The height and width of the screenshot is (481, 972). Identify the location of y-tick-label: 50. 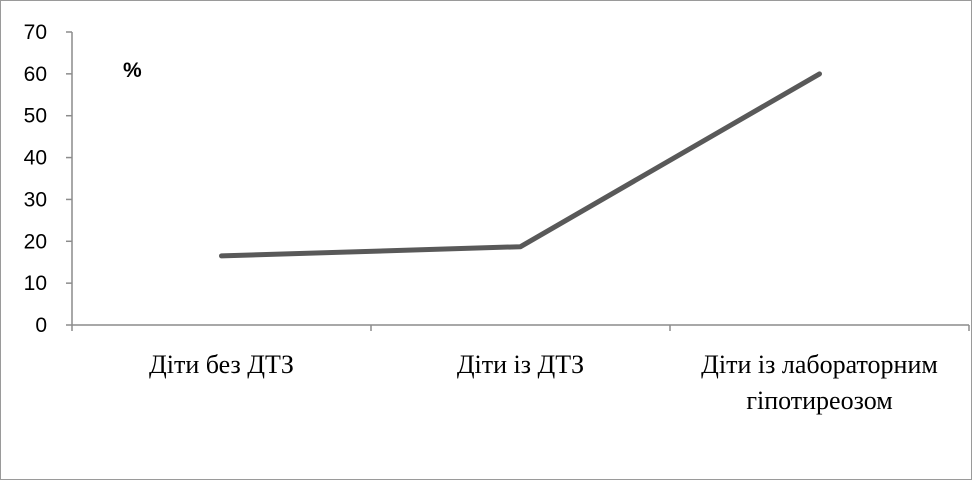
(35, 116).